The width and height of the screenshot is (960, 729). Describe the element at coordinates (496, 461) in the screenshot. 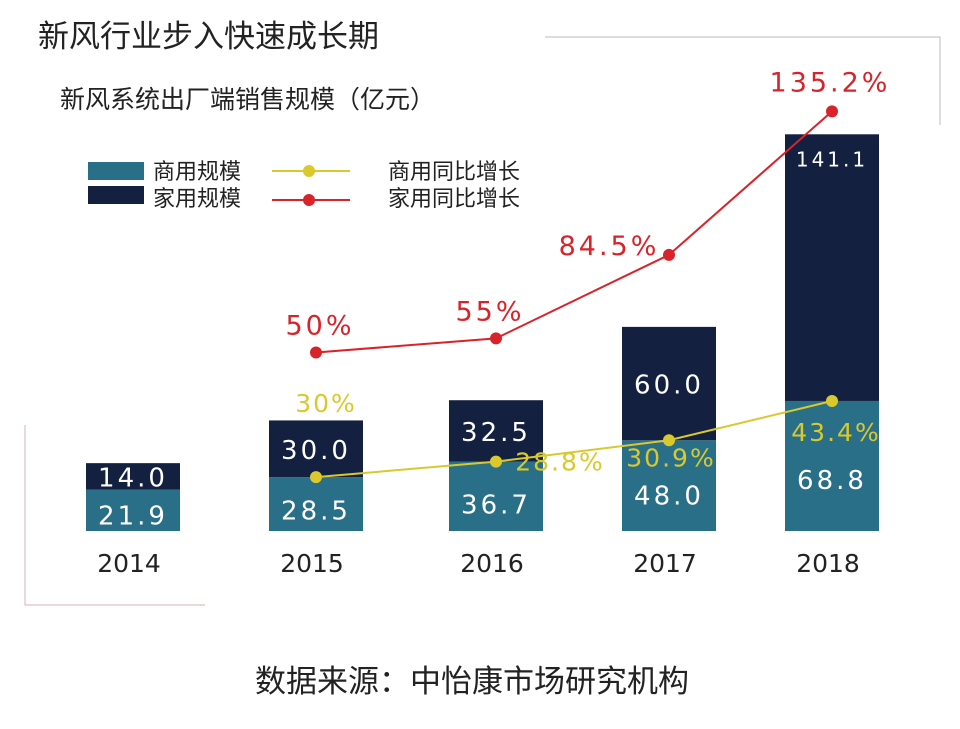

I see `point-commercial-growth-2016` at that location.